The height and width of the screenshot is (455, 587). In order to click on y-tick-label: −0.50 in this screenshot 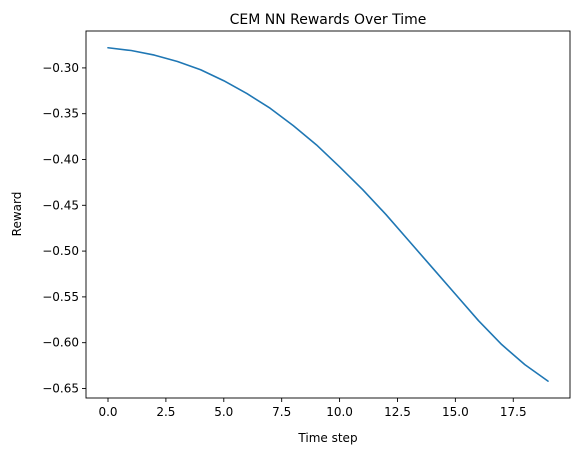, I will do `click(60, 251)`.